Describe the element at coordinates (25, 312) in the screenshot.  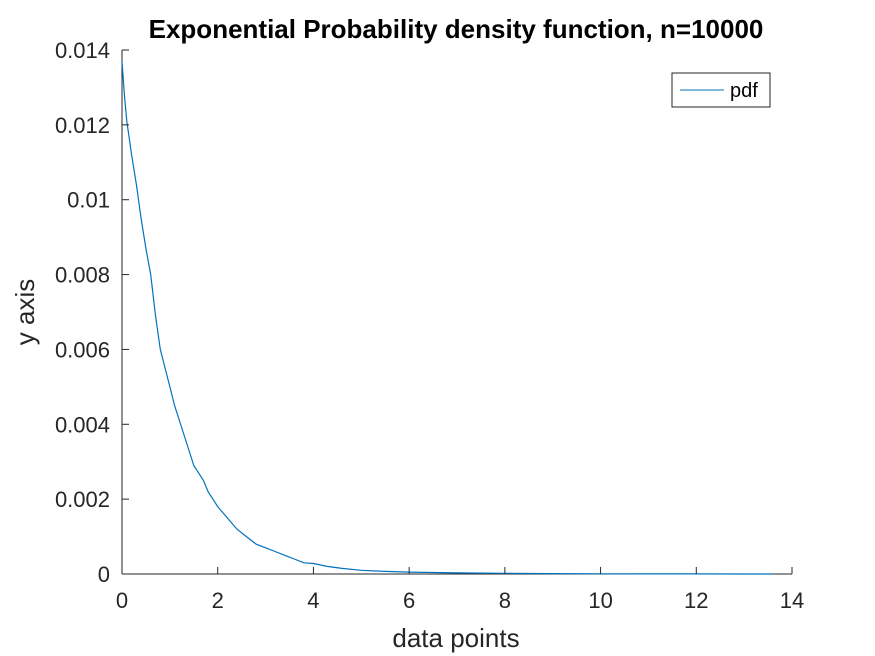
I see `y-axis-label: y axis` at that location.